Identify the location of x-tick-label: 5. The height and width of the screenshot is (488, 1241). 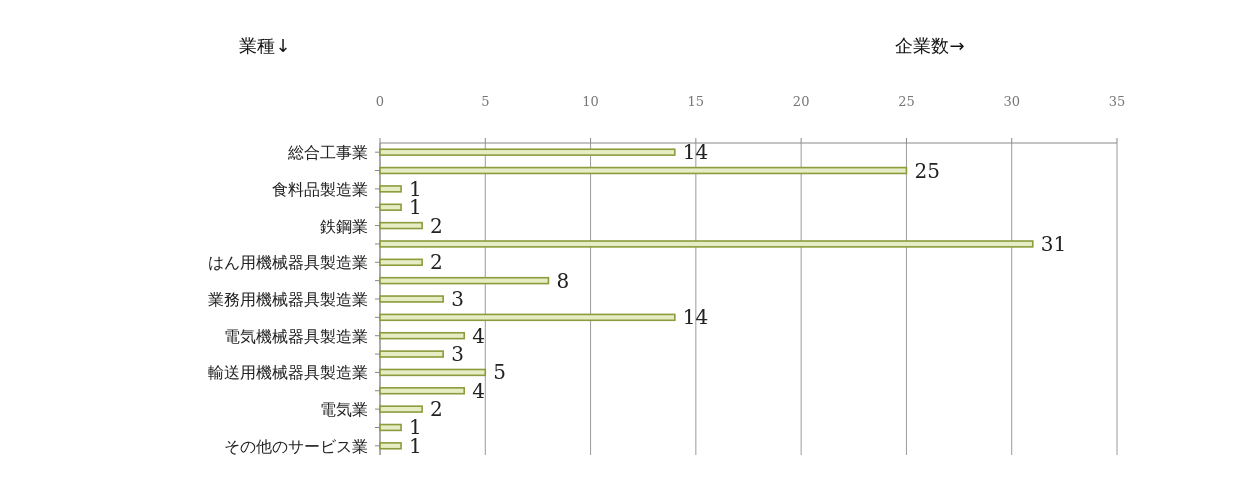
(485, 101).